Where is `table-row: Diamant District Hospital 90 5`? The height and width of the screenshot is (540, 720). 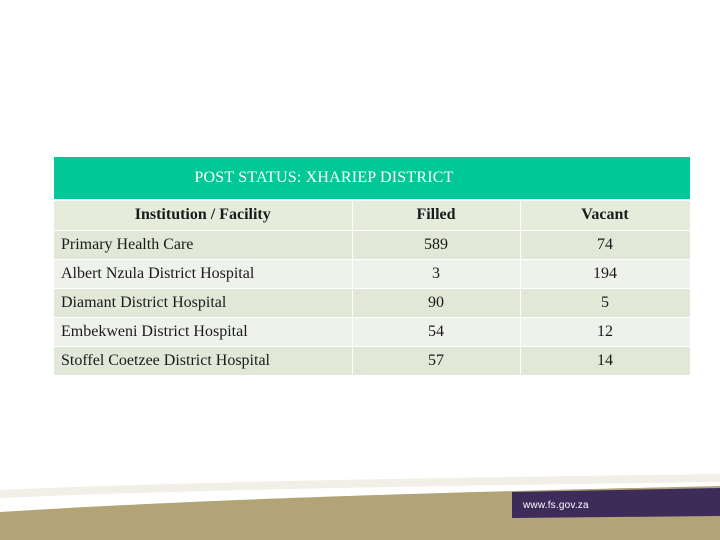 table-row: Diamant District Hospital 90 5 is located at coordinates (372, 303).